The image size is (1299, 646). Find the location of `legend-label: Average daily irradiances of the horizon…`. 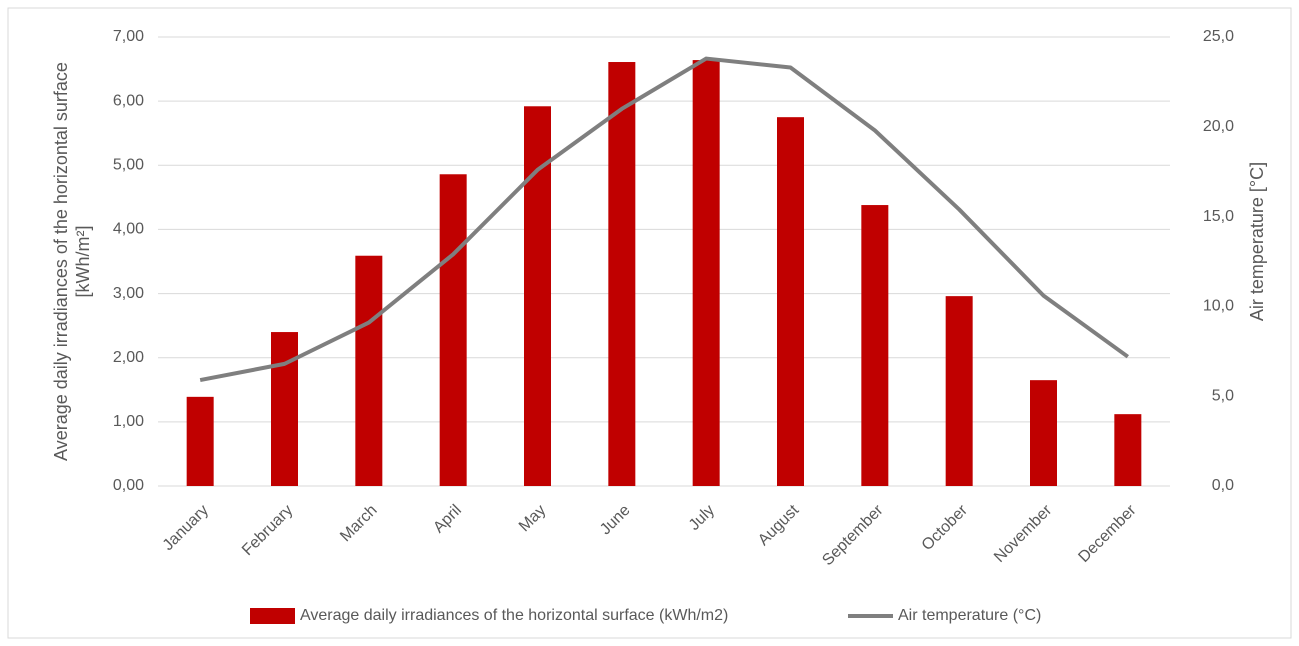

legend-label: Average daily irradiances of the horizon… is located at coordinates (514, 615).